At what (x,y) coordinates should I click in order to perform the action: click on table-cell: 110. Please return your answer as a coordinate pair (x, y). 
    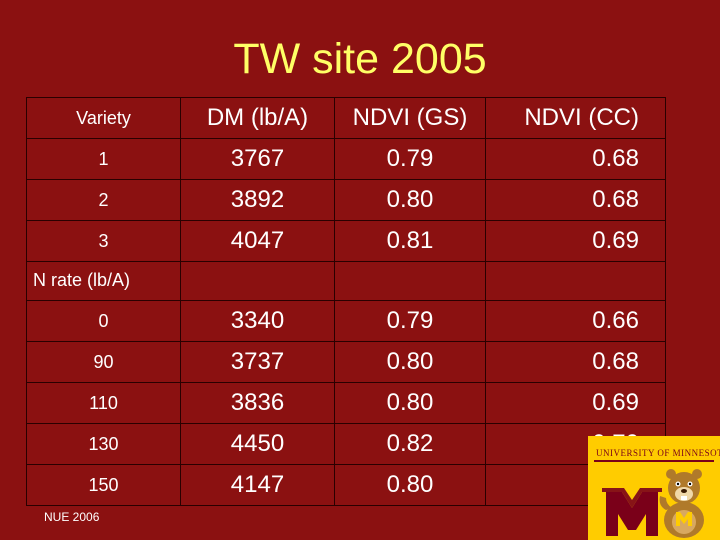
    Looking at the image, I should click on (103, 403).